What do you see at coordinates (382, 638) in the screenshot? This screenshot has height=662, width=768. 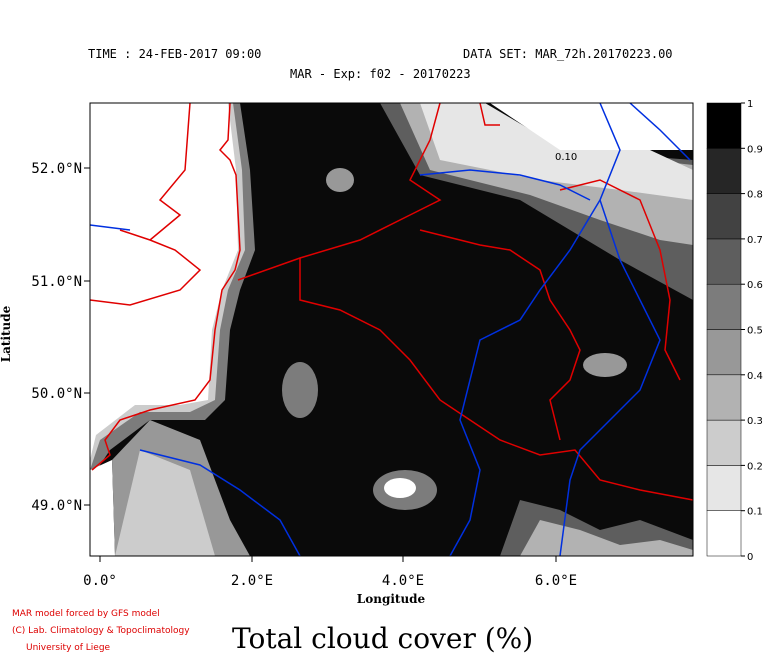 I see `page-title: Total cloud cover (%)` at bounding box center [382, 638].